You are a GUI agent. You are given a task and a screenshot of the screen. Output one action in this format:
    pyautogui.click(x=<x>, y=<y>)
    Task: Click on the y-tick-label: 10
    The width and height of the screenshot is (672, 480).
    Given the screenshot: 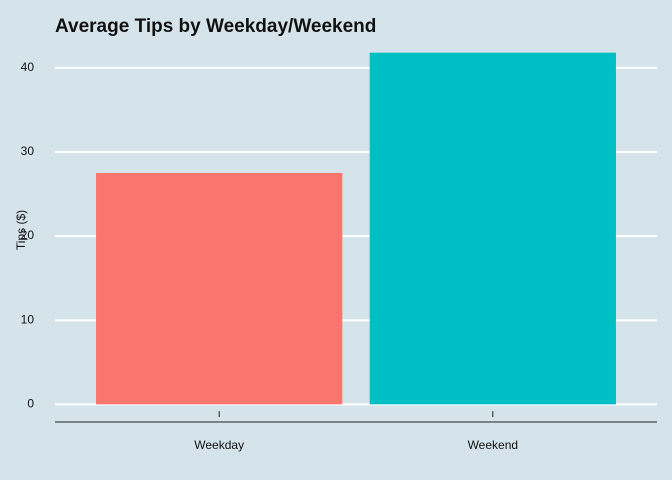 What is the action you would take?
    pyautogui.click(x=28, y=319)
    